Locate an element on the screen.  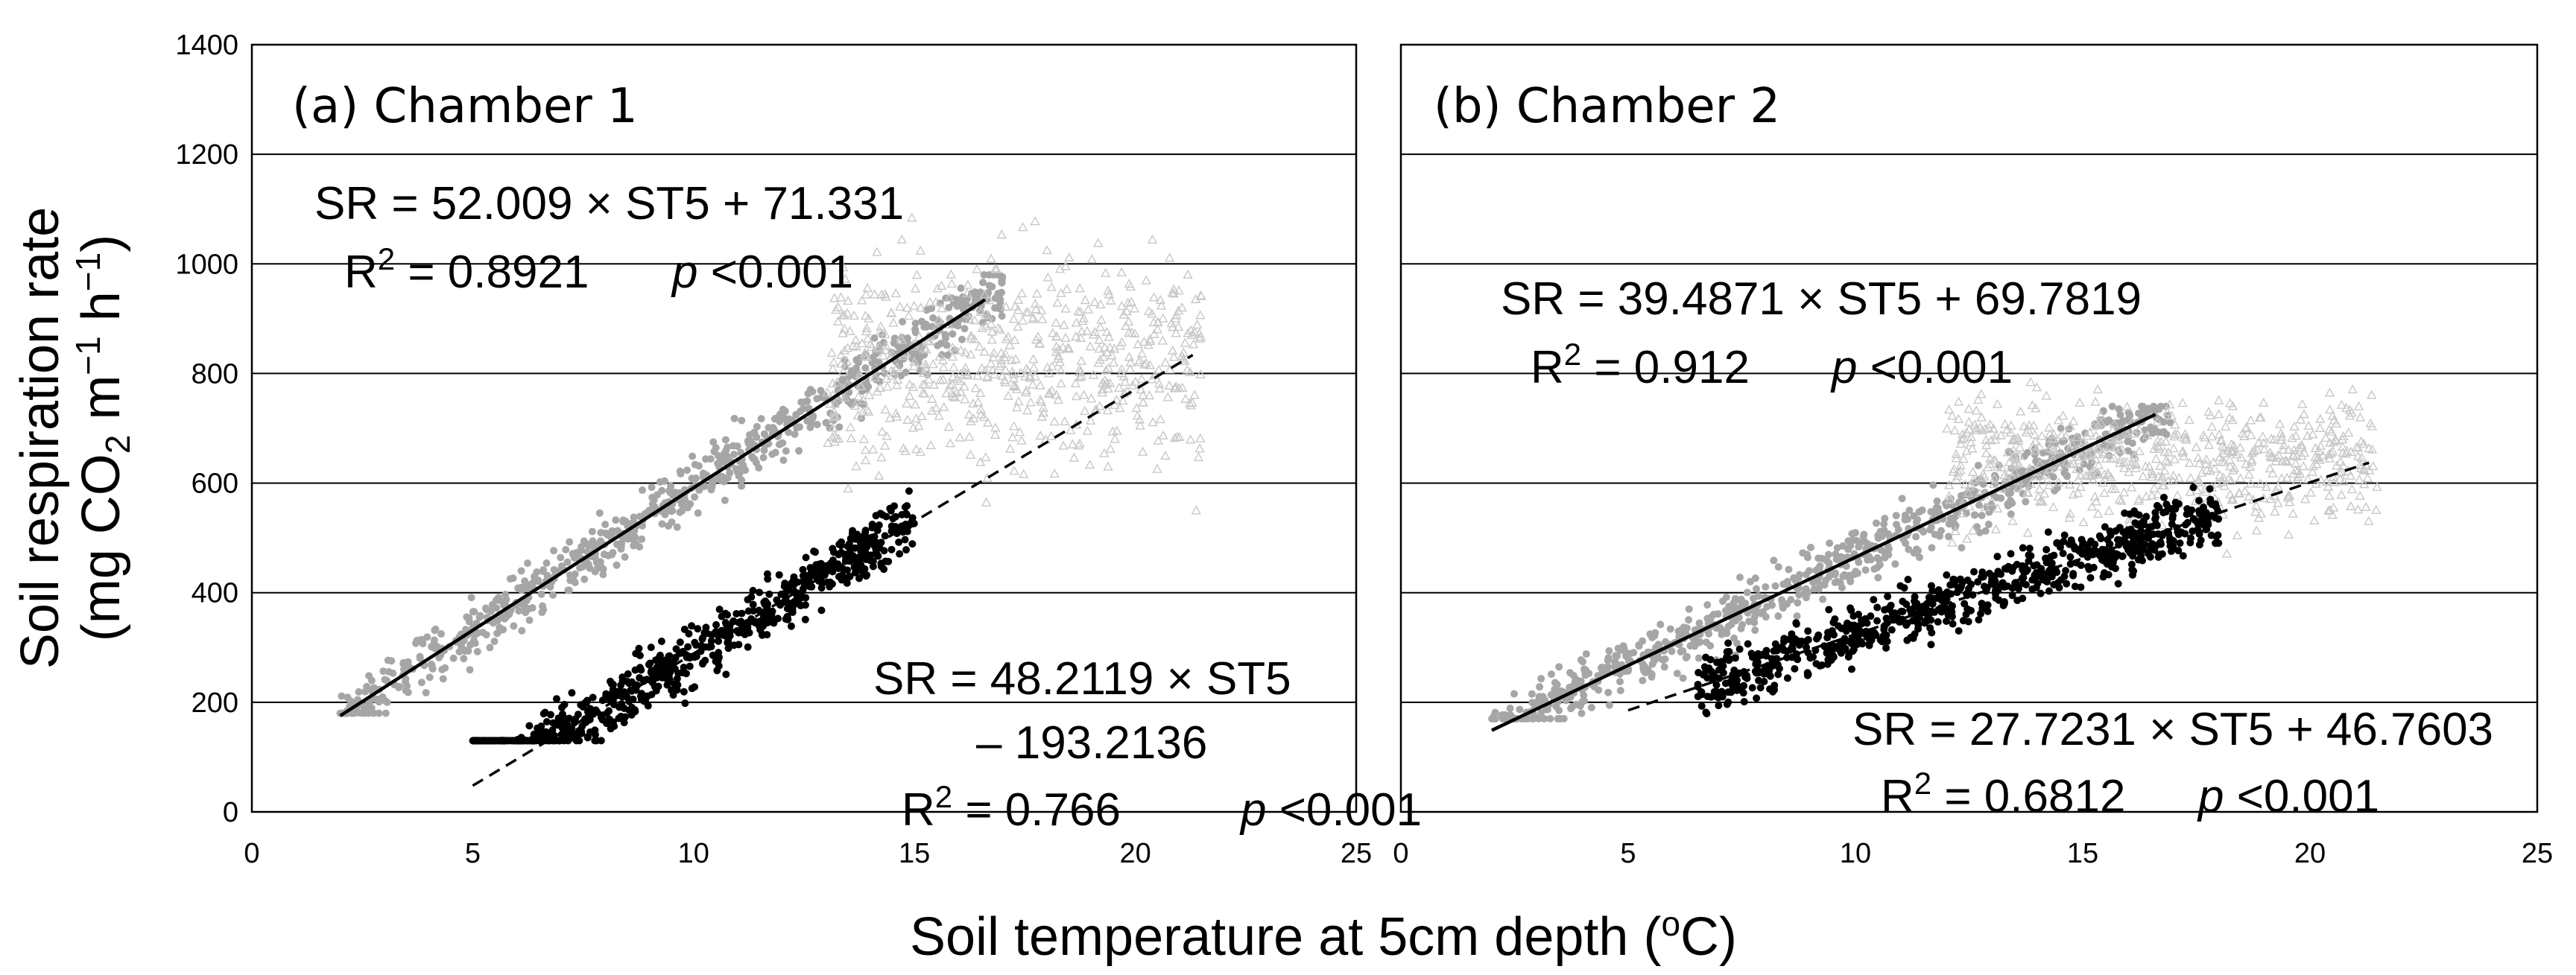
panel-a-y-tick-label: 800 is located at coordinates (215, 374).